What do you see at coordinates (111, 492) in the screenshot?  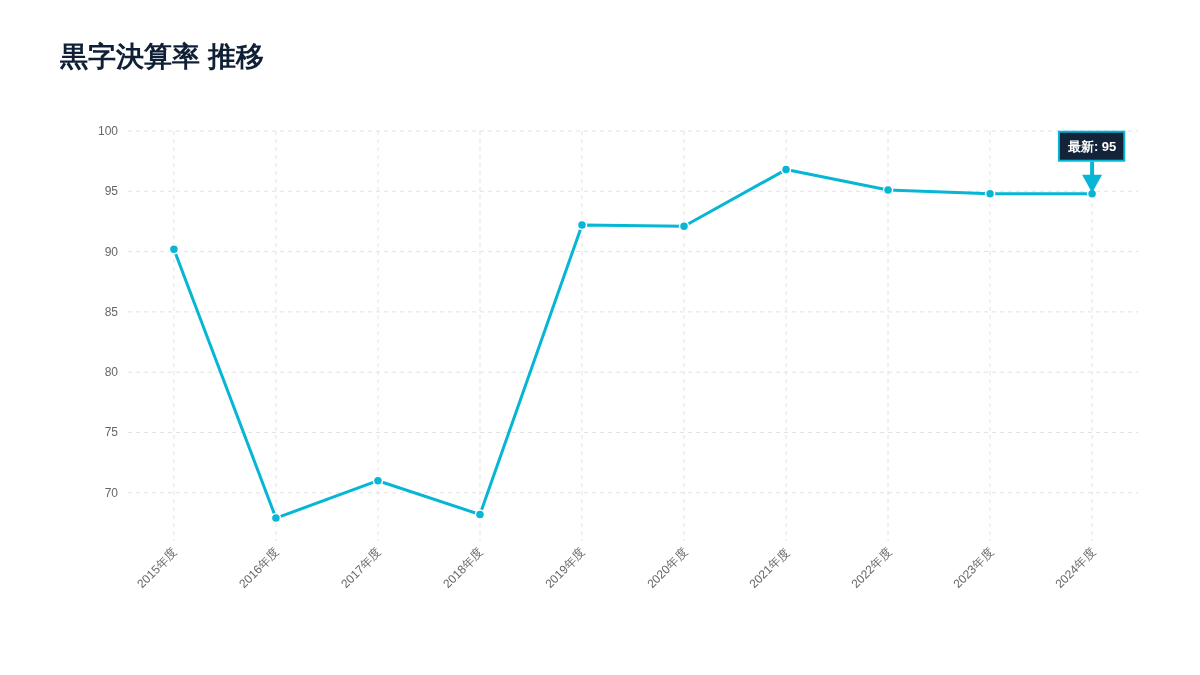 I see `y-tick-label: 70` at bounding box center [111, 492].